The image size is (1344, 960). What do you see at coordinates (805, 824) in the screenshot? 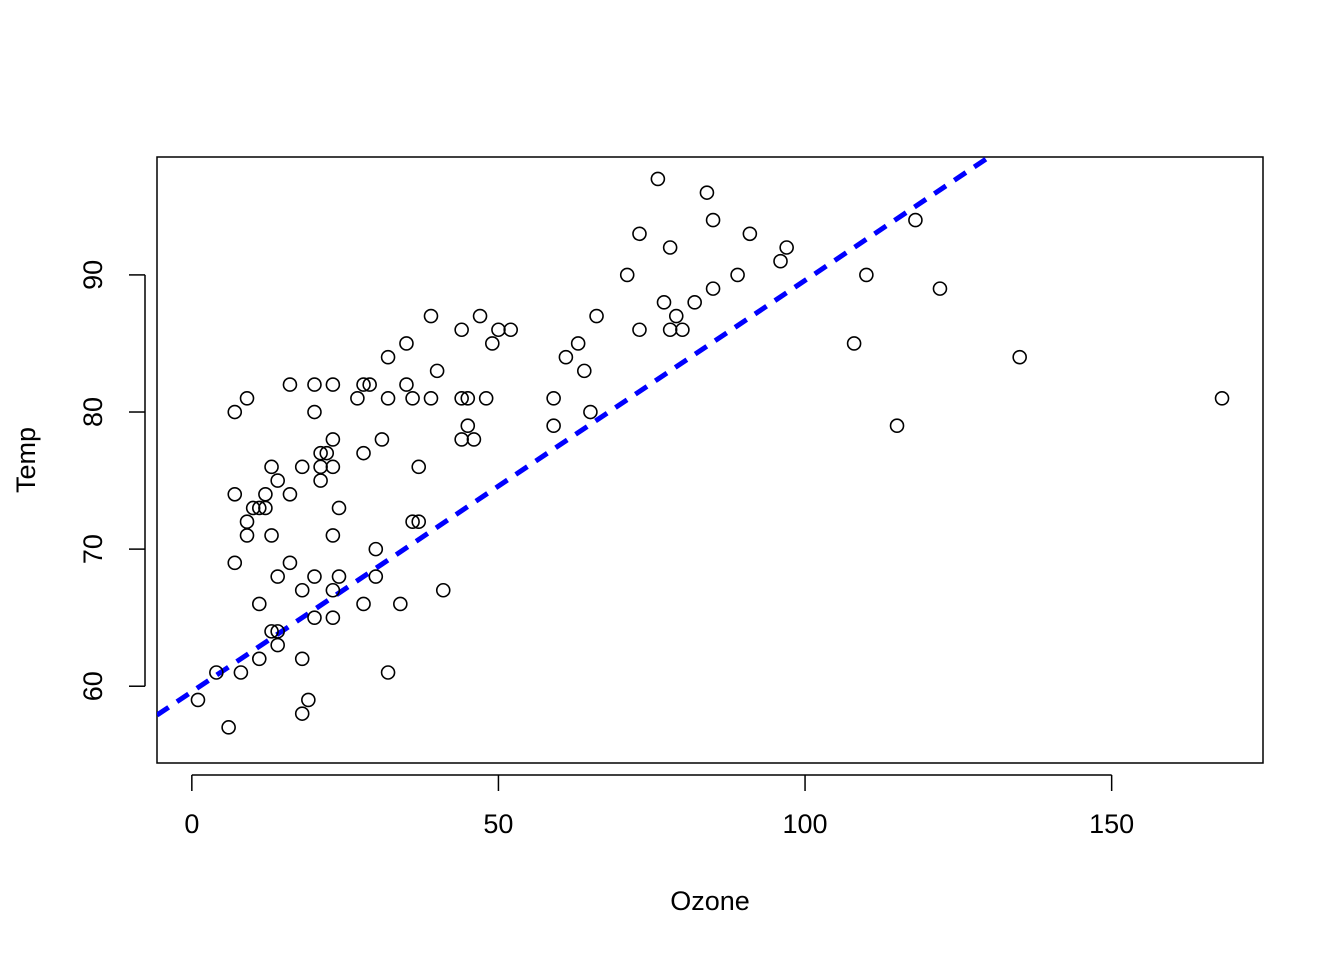
I see `x-tick-label: 100` at bounding box center [805, 824].